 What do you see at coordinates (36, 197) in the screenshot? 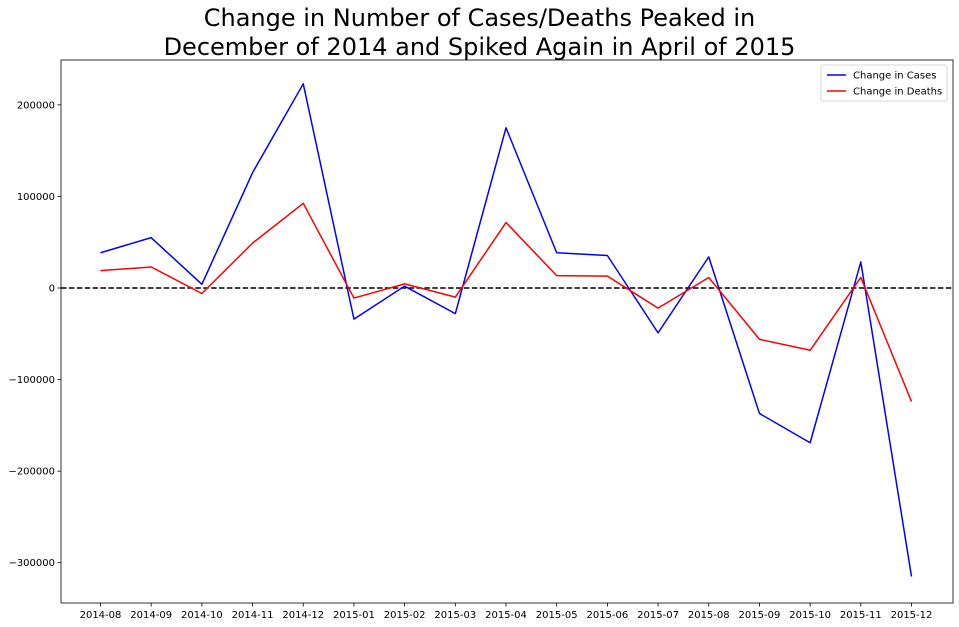
I see `y-tick-label: 100000` at bounding box center [36, 197].